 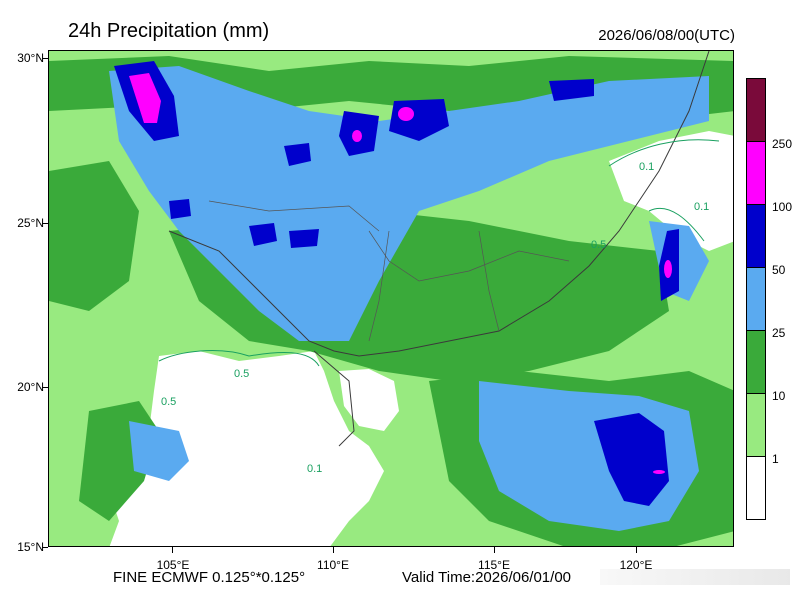 What do you see at coordinates (756, 110) in the screenshot?
I see `legend-swatch-250plus` at bounding box center [756, 110].